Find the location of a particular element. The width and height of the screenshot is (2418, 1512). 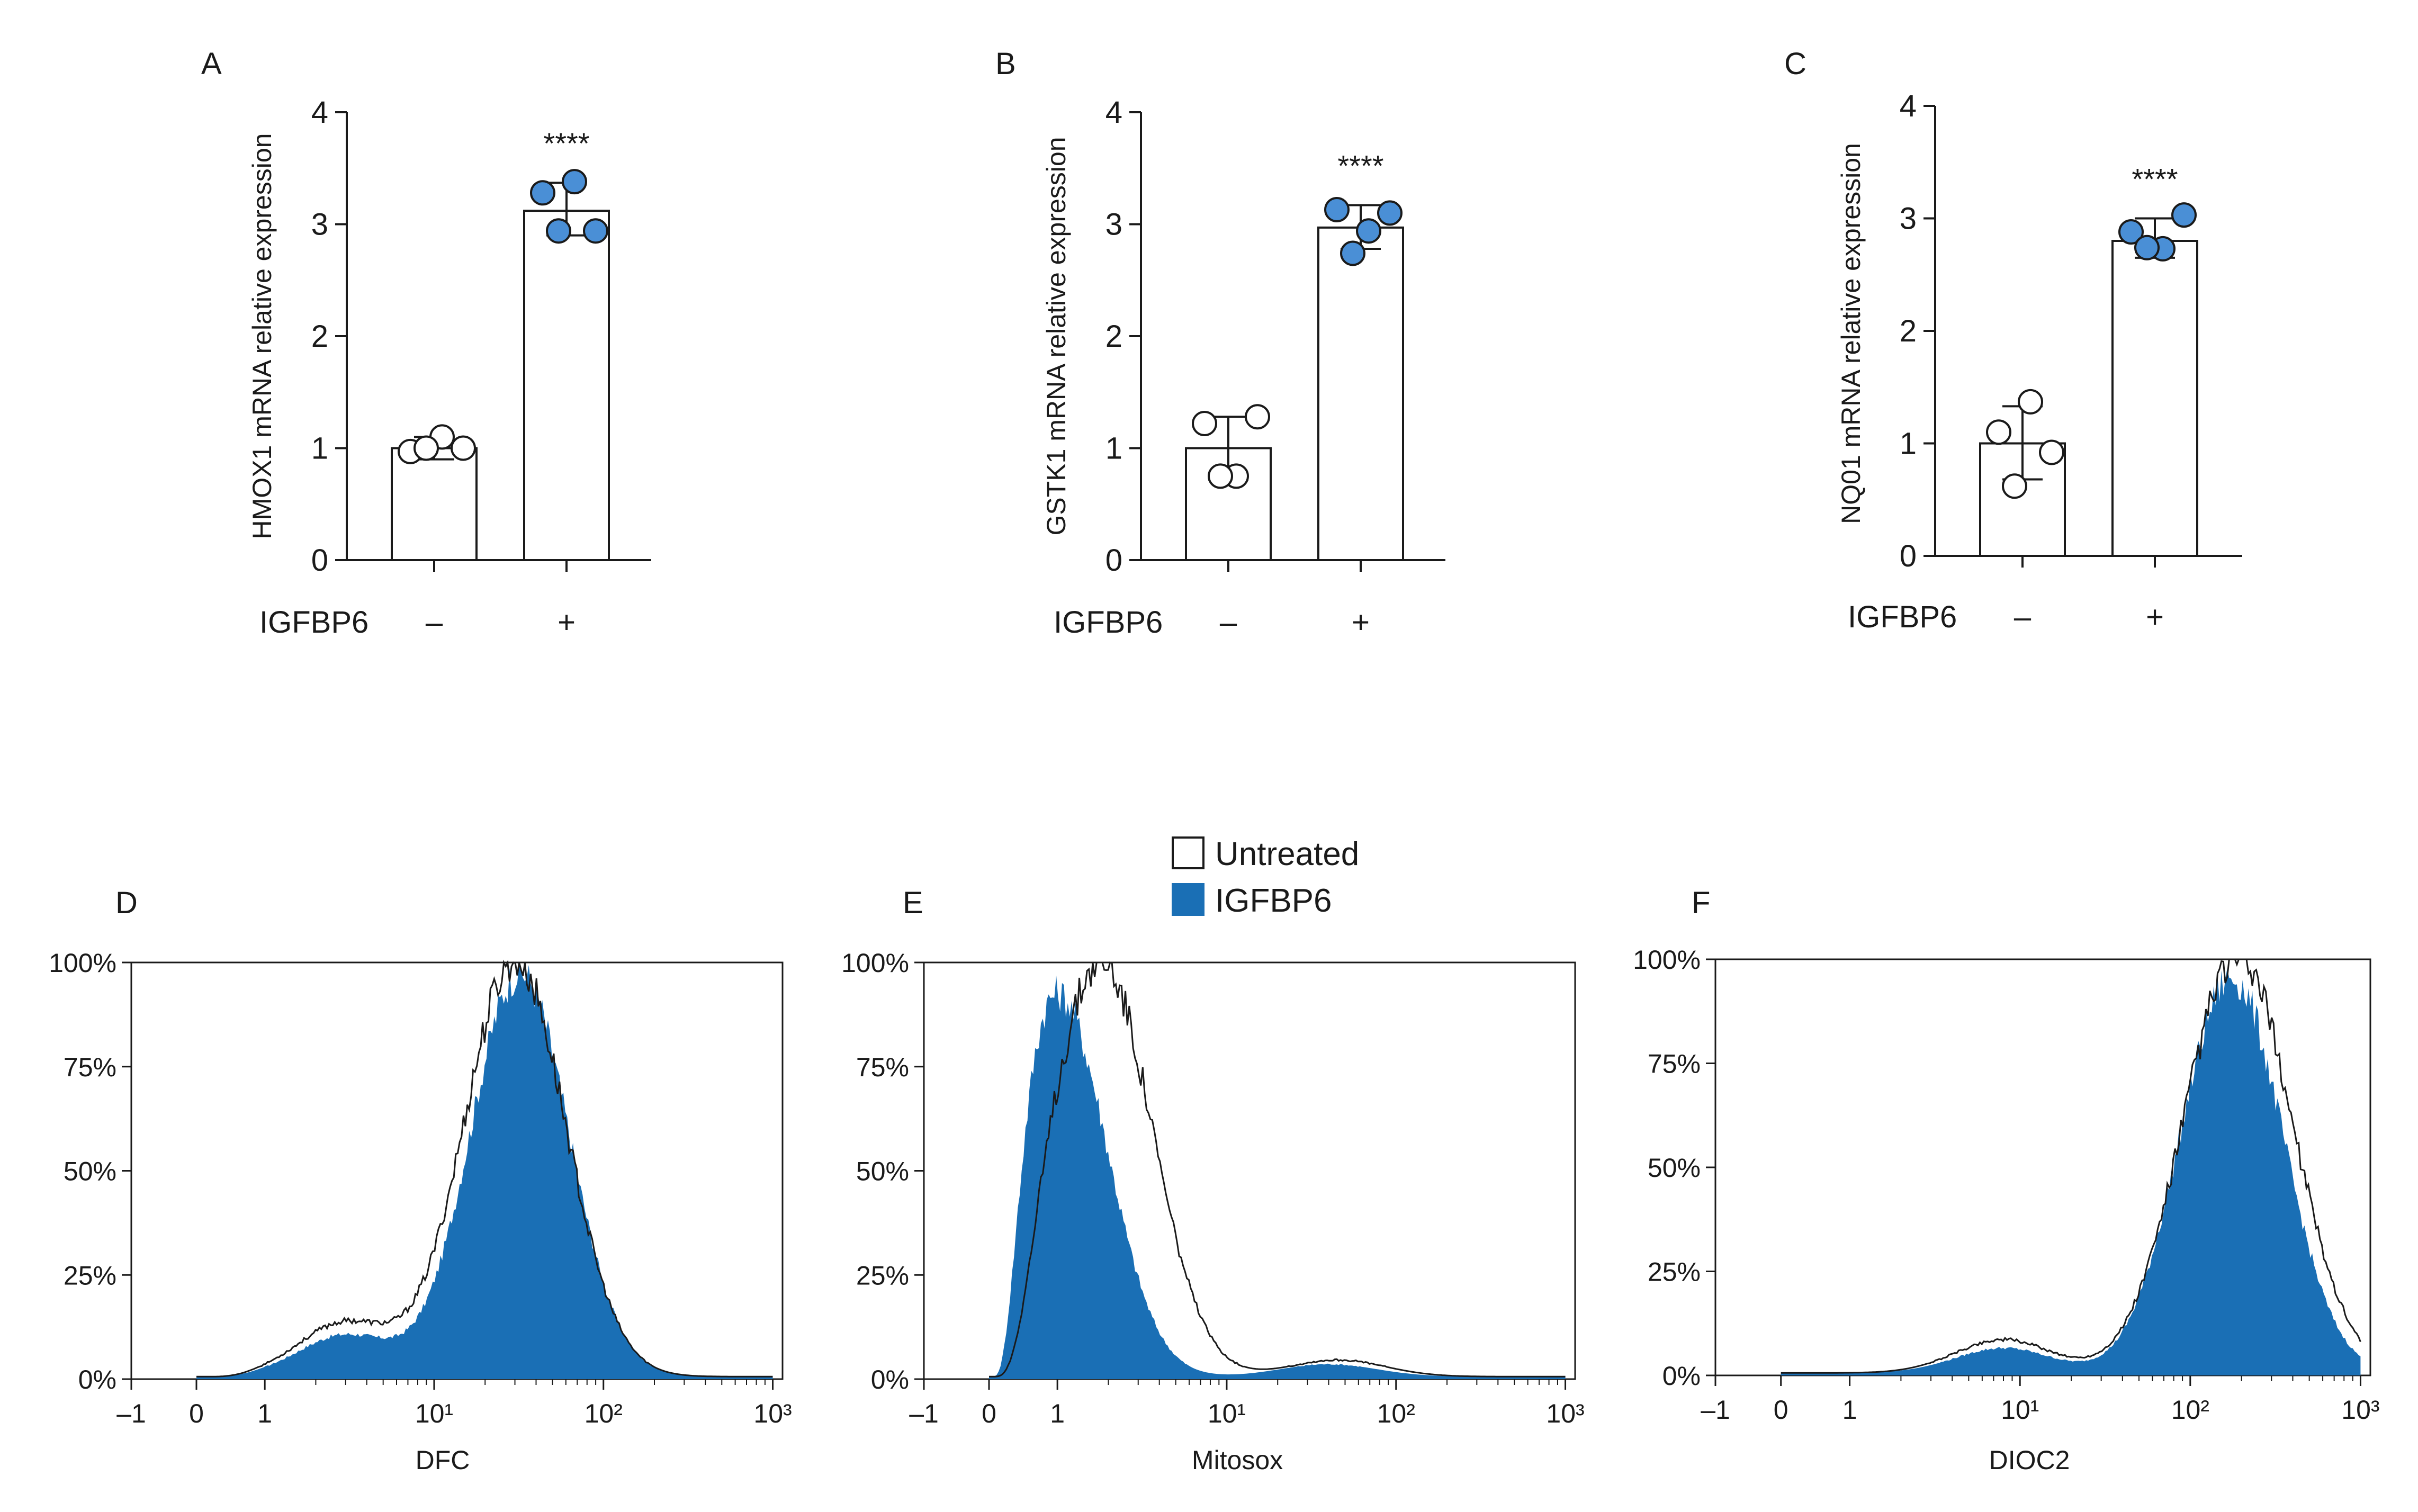

panel-e: E Mitosox 0% 25% 50% 75% 100% –1 0 1 10¹ 10² 10³ is located at coordinates (1213, 1180).